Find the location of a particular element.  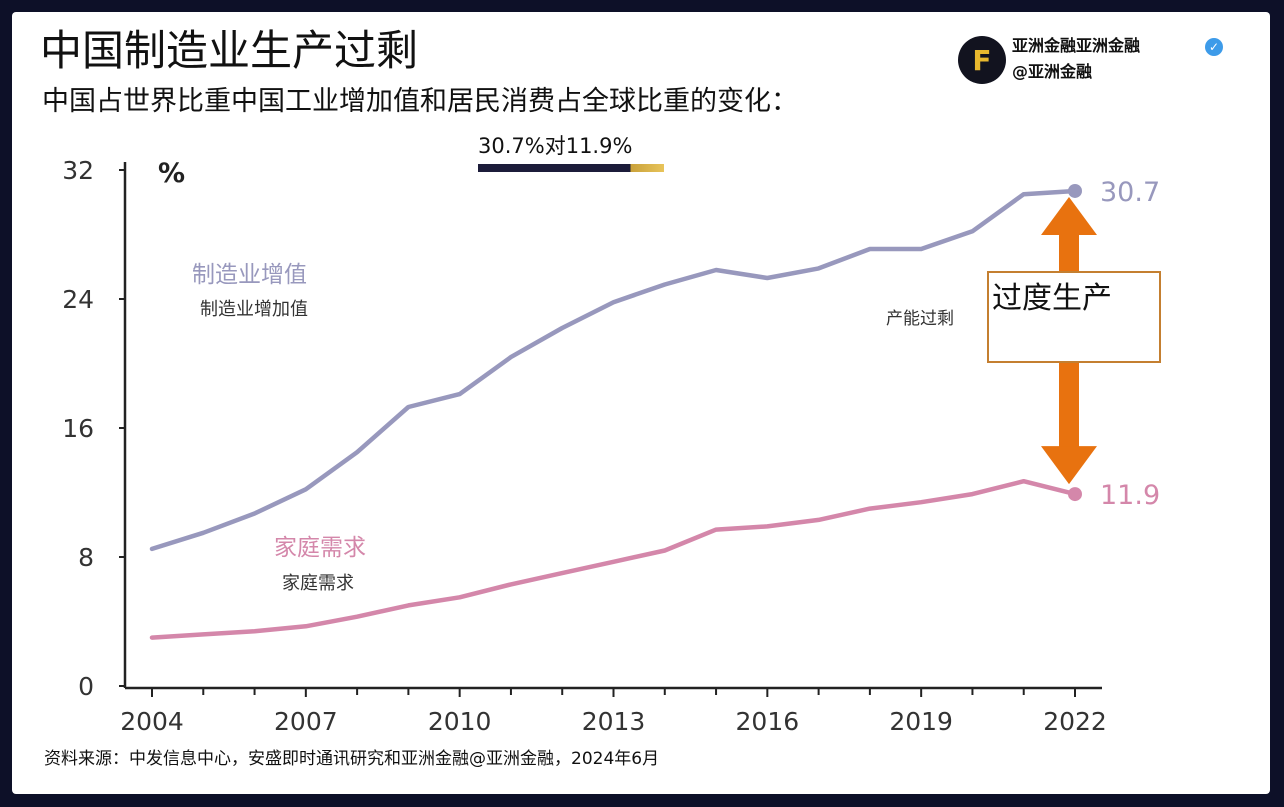

annotation-arrow-head-down is located at coordinates (1069, 465).